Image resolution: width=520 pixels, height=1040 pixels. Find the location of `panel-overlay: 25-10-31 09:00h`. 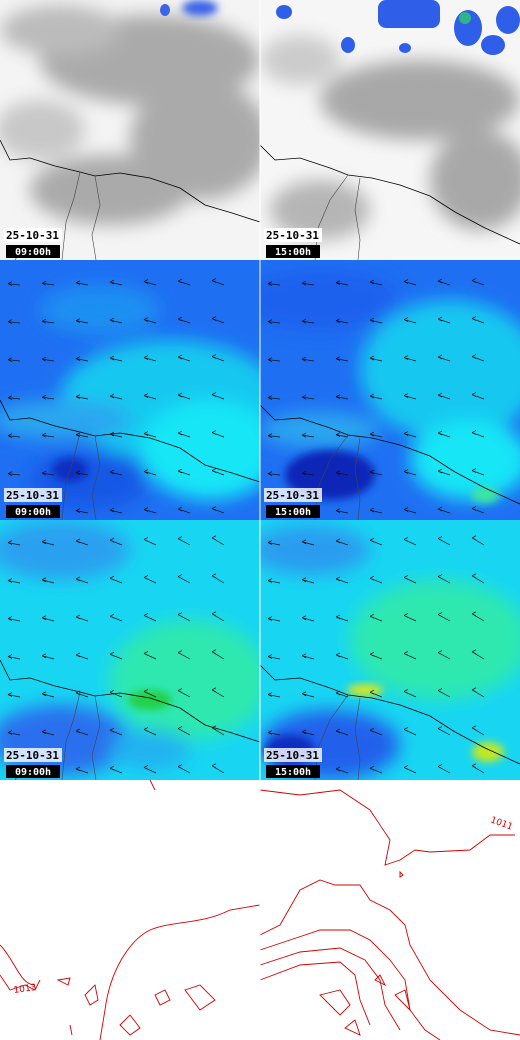

panel-overlay: 25-10-31 09:00h is located at coordinates (130, 399).